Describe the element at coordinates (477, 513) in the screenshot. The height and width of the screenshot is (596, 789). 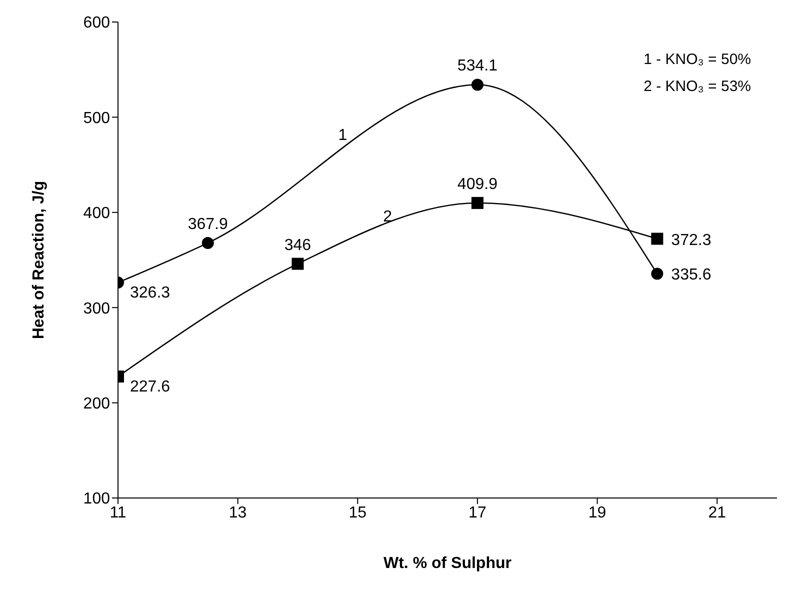
I see `x-tick-label: 17` at that location.